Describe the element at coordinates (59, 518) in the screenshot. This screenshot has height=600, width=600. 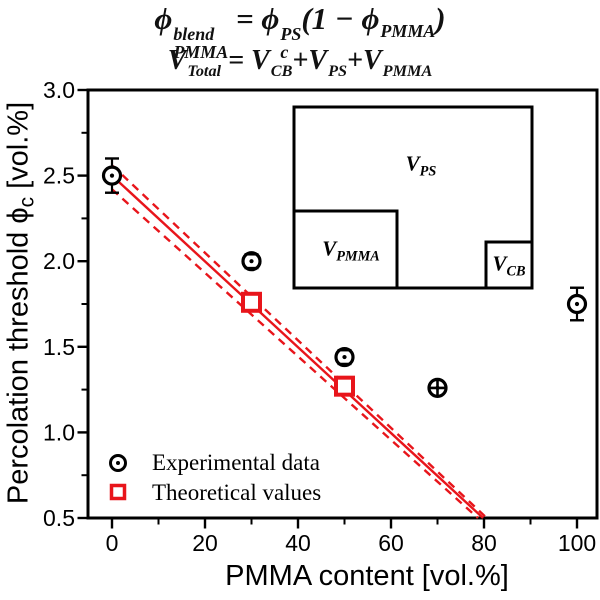
I see `y-tick-label: 0.5` at that location.